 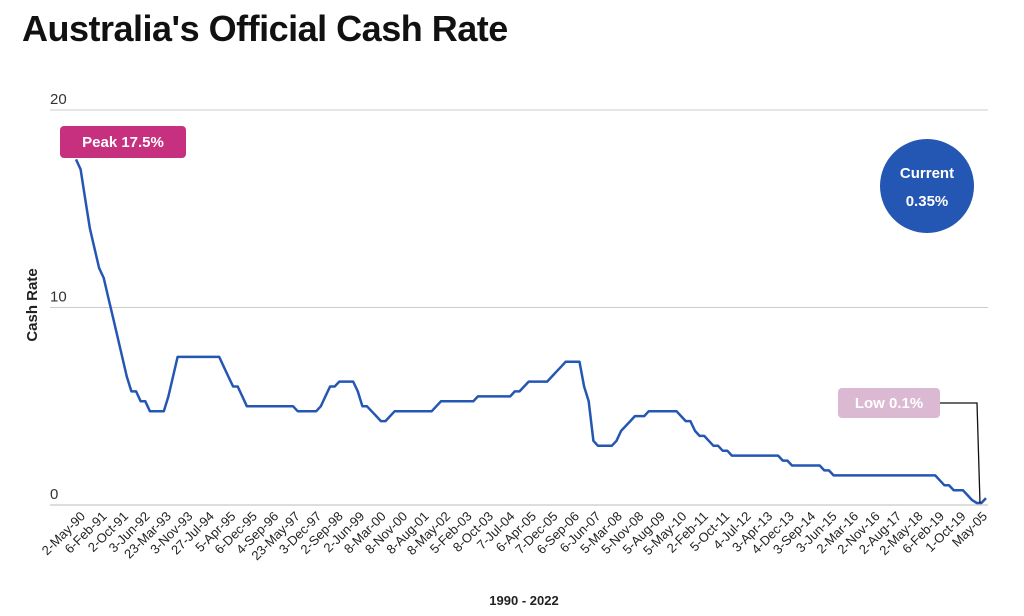 I want to click on y-tick-label: 10, so click(x=58, y=297).